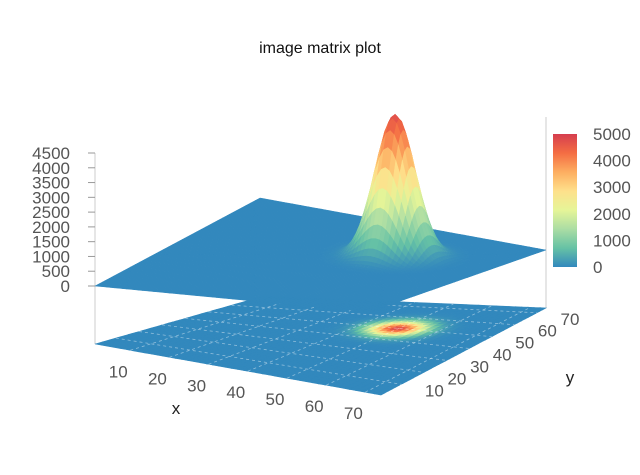 The image size is (640, 475). I want to click on chart-title: image matrix plot, so click(320, 48).